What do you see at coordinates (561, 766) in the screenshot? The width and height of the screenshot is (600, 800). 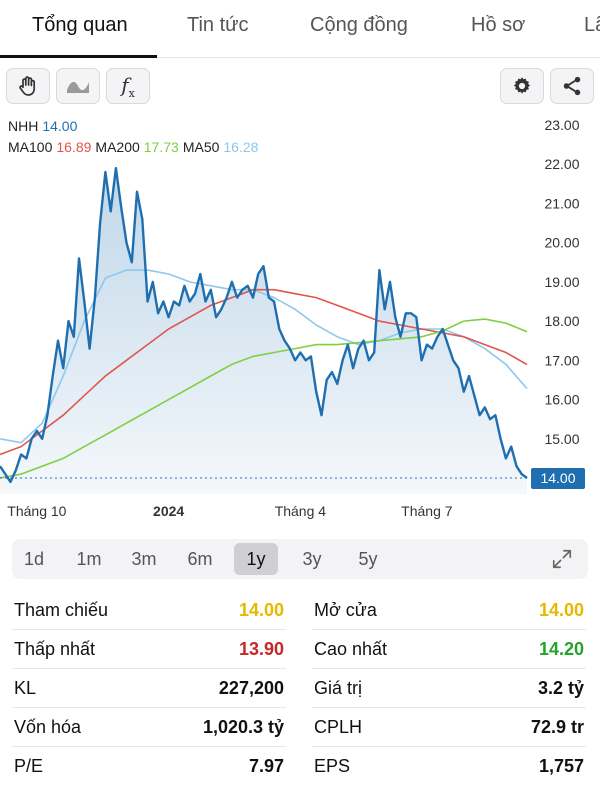 I see `stat-value: 1,757` at bounding box center [561, 766].